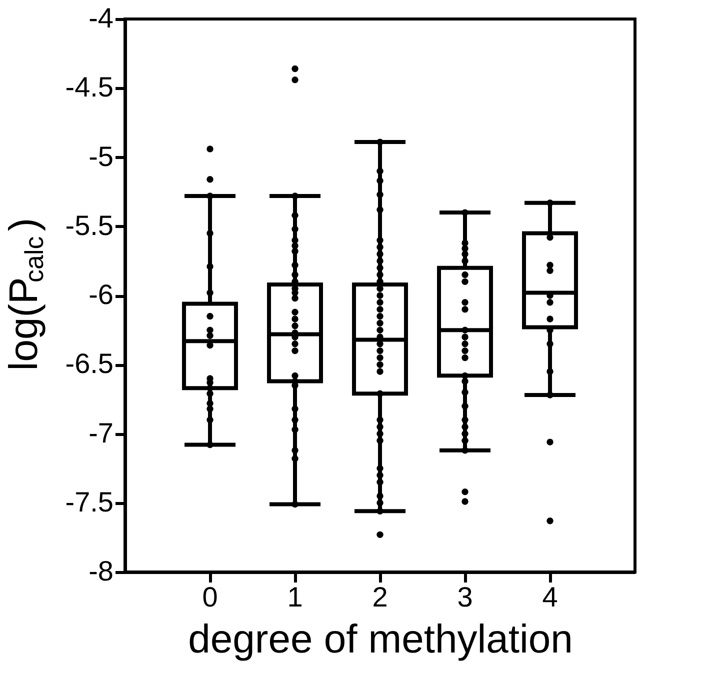 The width and height of the screenshot is (705, 690). What do you see at coordinates (89, 87) in the screenshot?
I see `y-tick-label: -4.5` at bounding box center [89, 87].